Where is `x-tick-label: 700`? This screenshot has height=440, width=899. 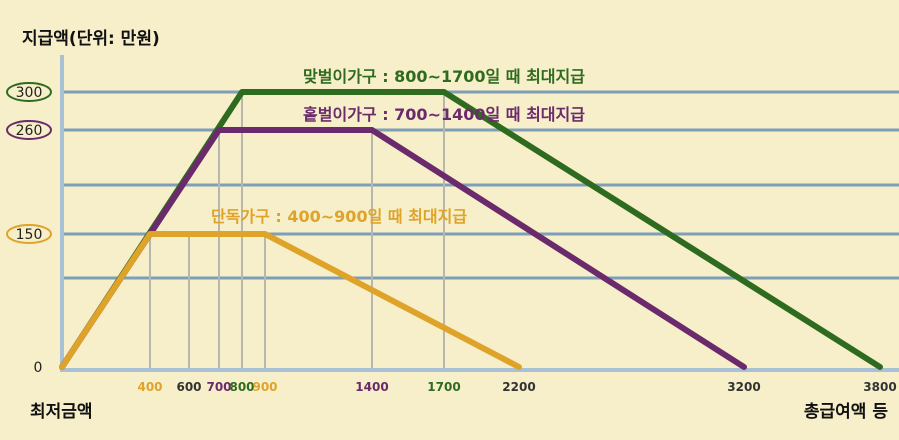 x-tick-label: 700 is located at coordinates (218, 387).